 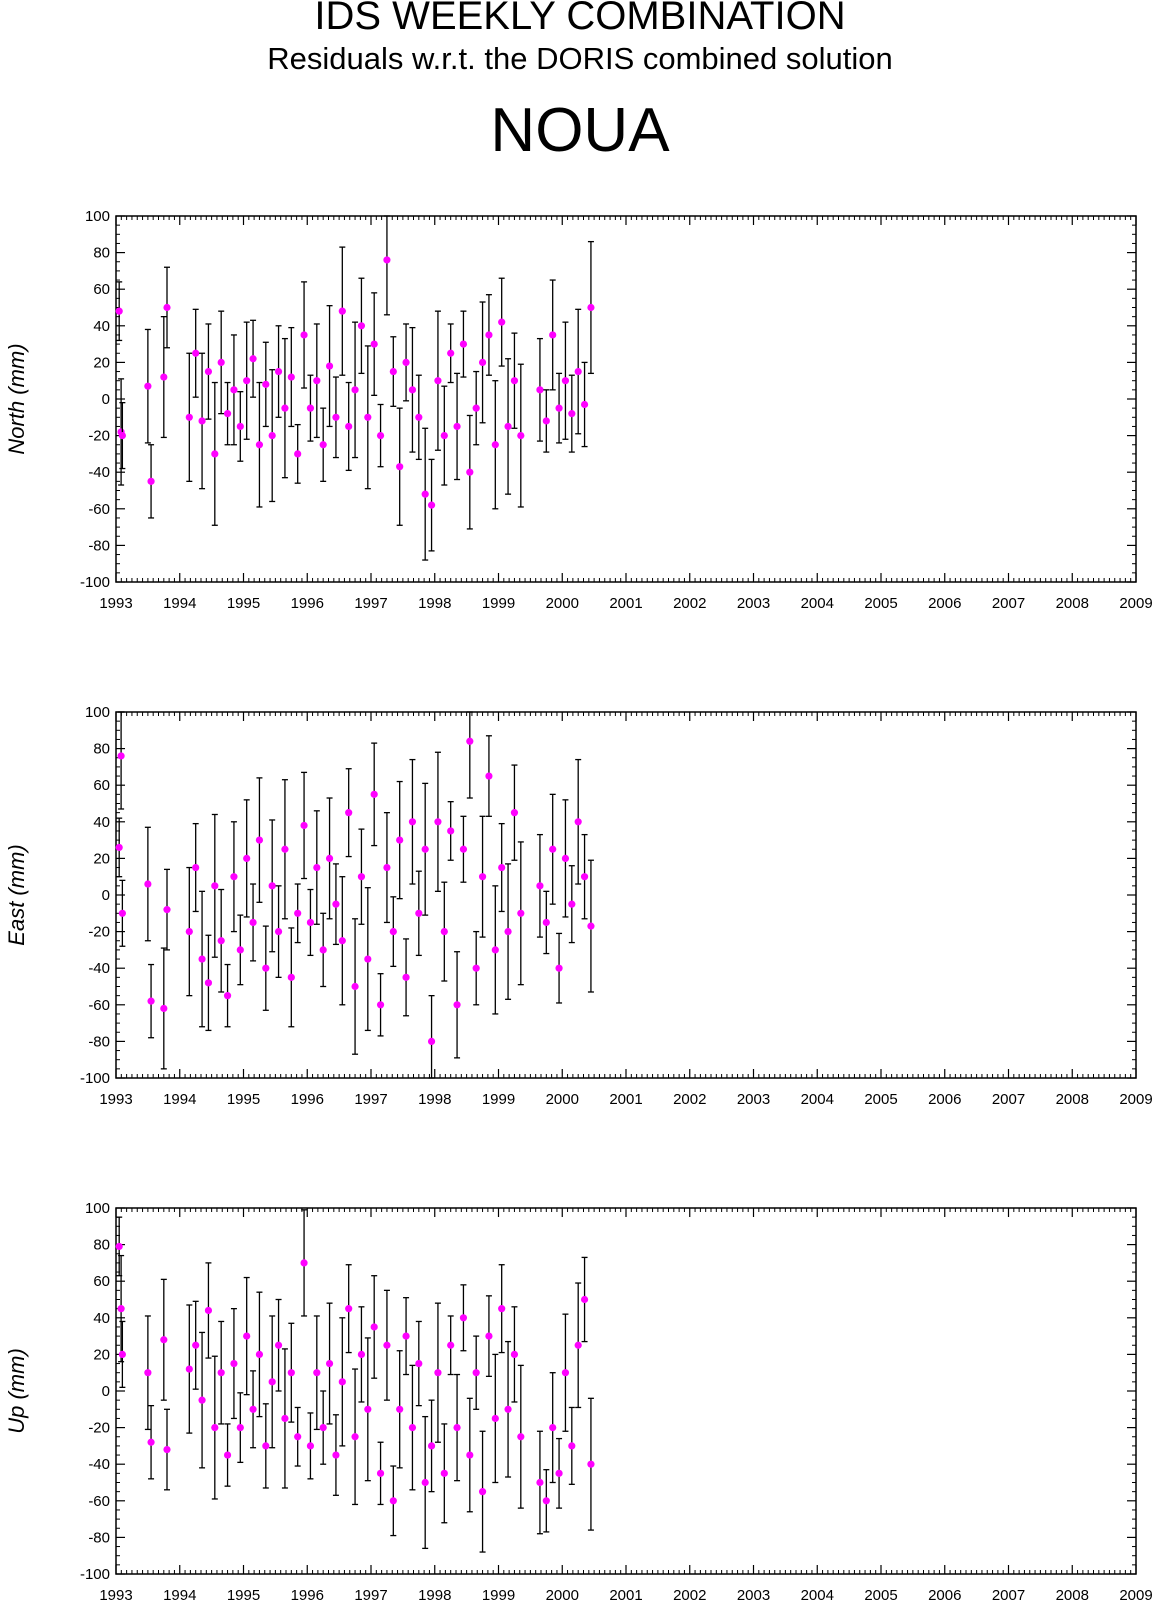 I want to click on y-tick-label: 0, so click(x=106, y=399).